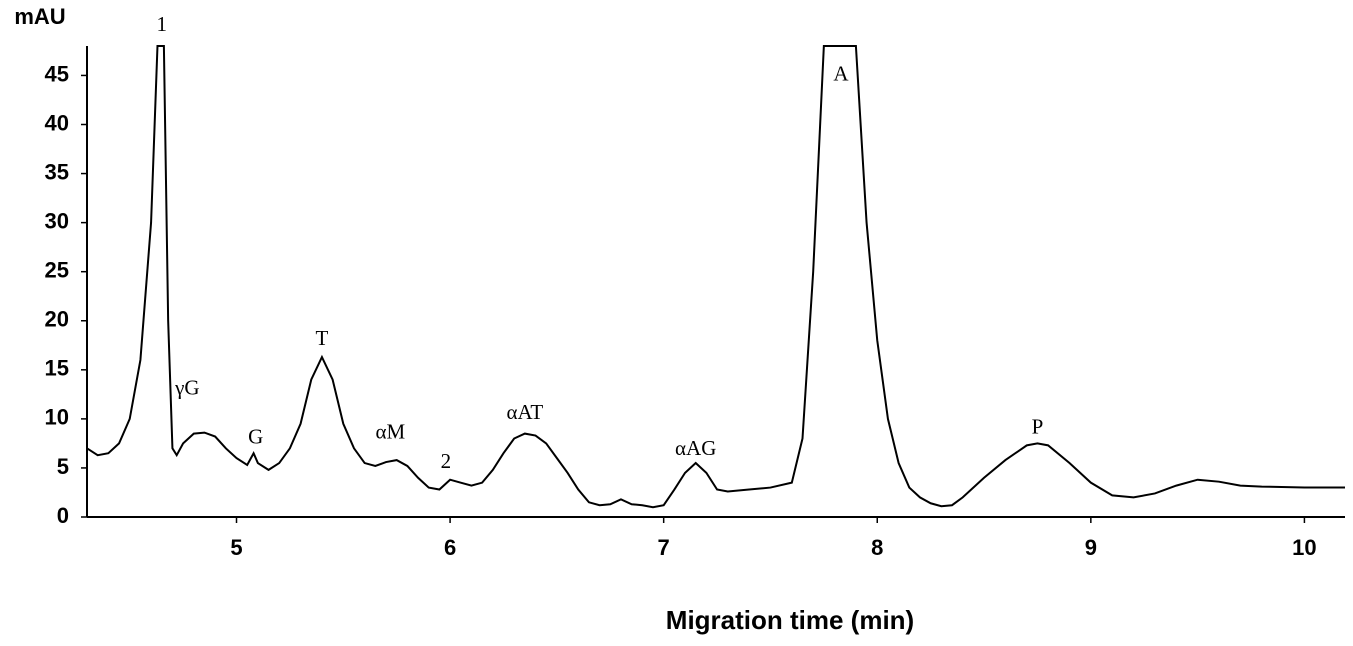 This screenshot has height=646, width=1353. What do you see at coordinates (790, 620) in the screenshot?
I see `x-axis-label: Migration time (min)` at bounding box center [790, 620].